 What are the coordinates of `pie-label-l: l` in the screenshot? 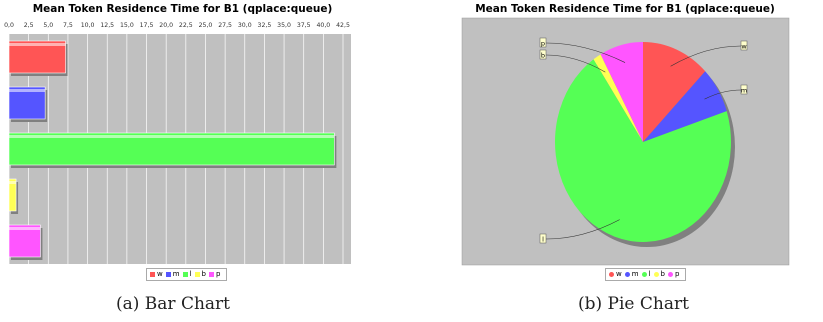 It's located at (543, 240).